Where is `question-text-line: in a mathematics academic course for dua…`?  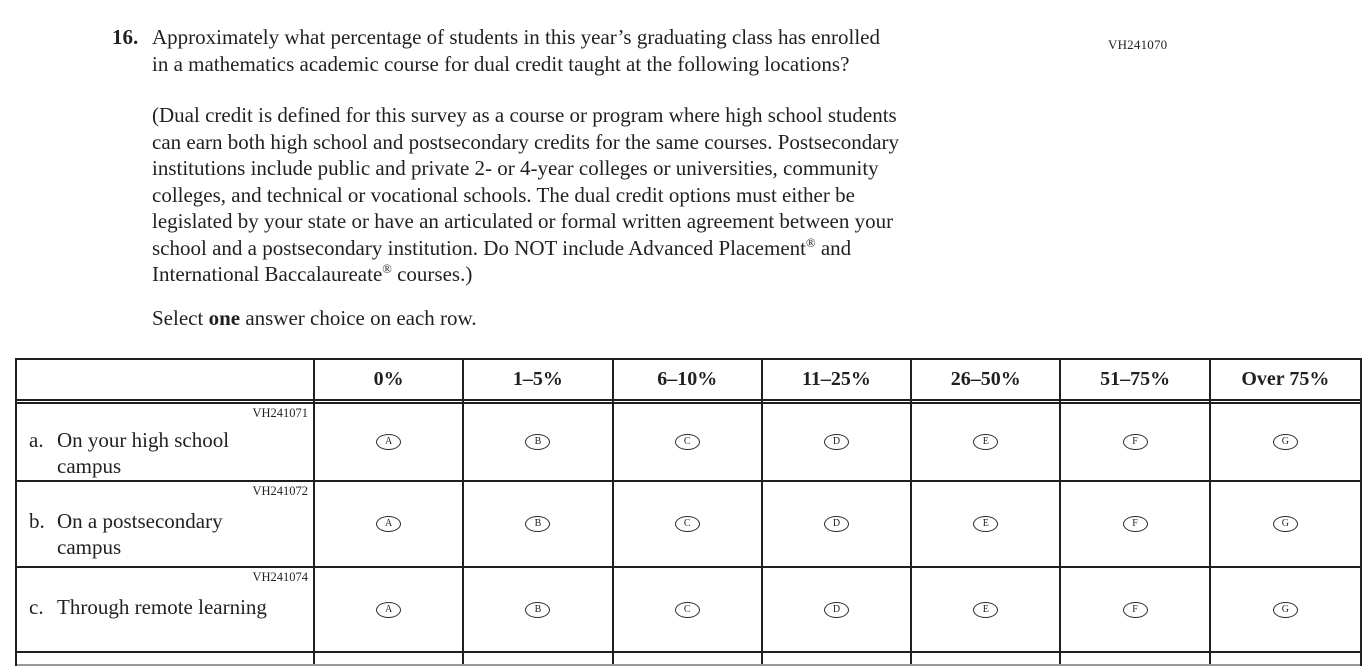
question-text-line: in a mathematics academic course for dua… is located at coordinates (501, 64).